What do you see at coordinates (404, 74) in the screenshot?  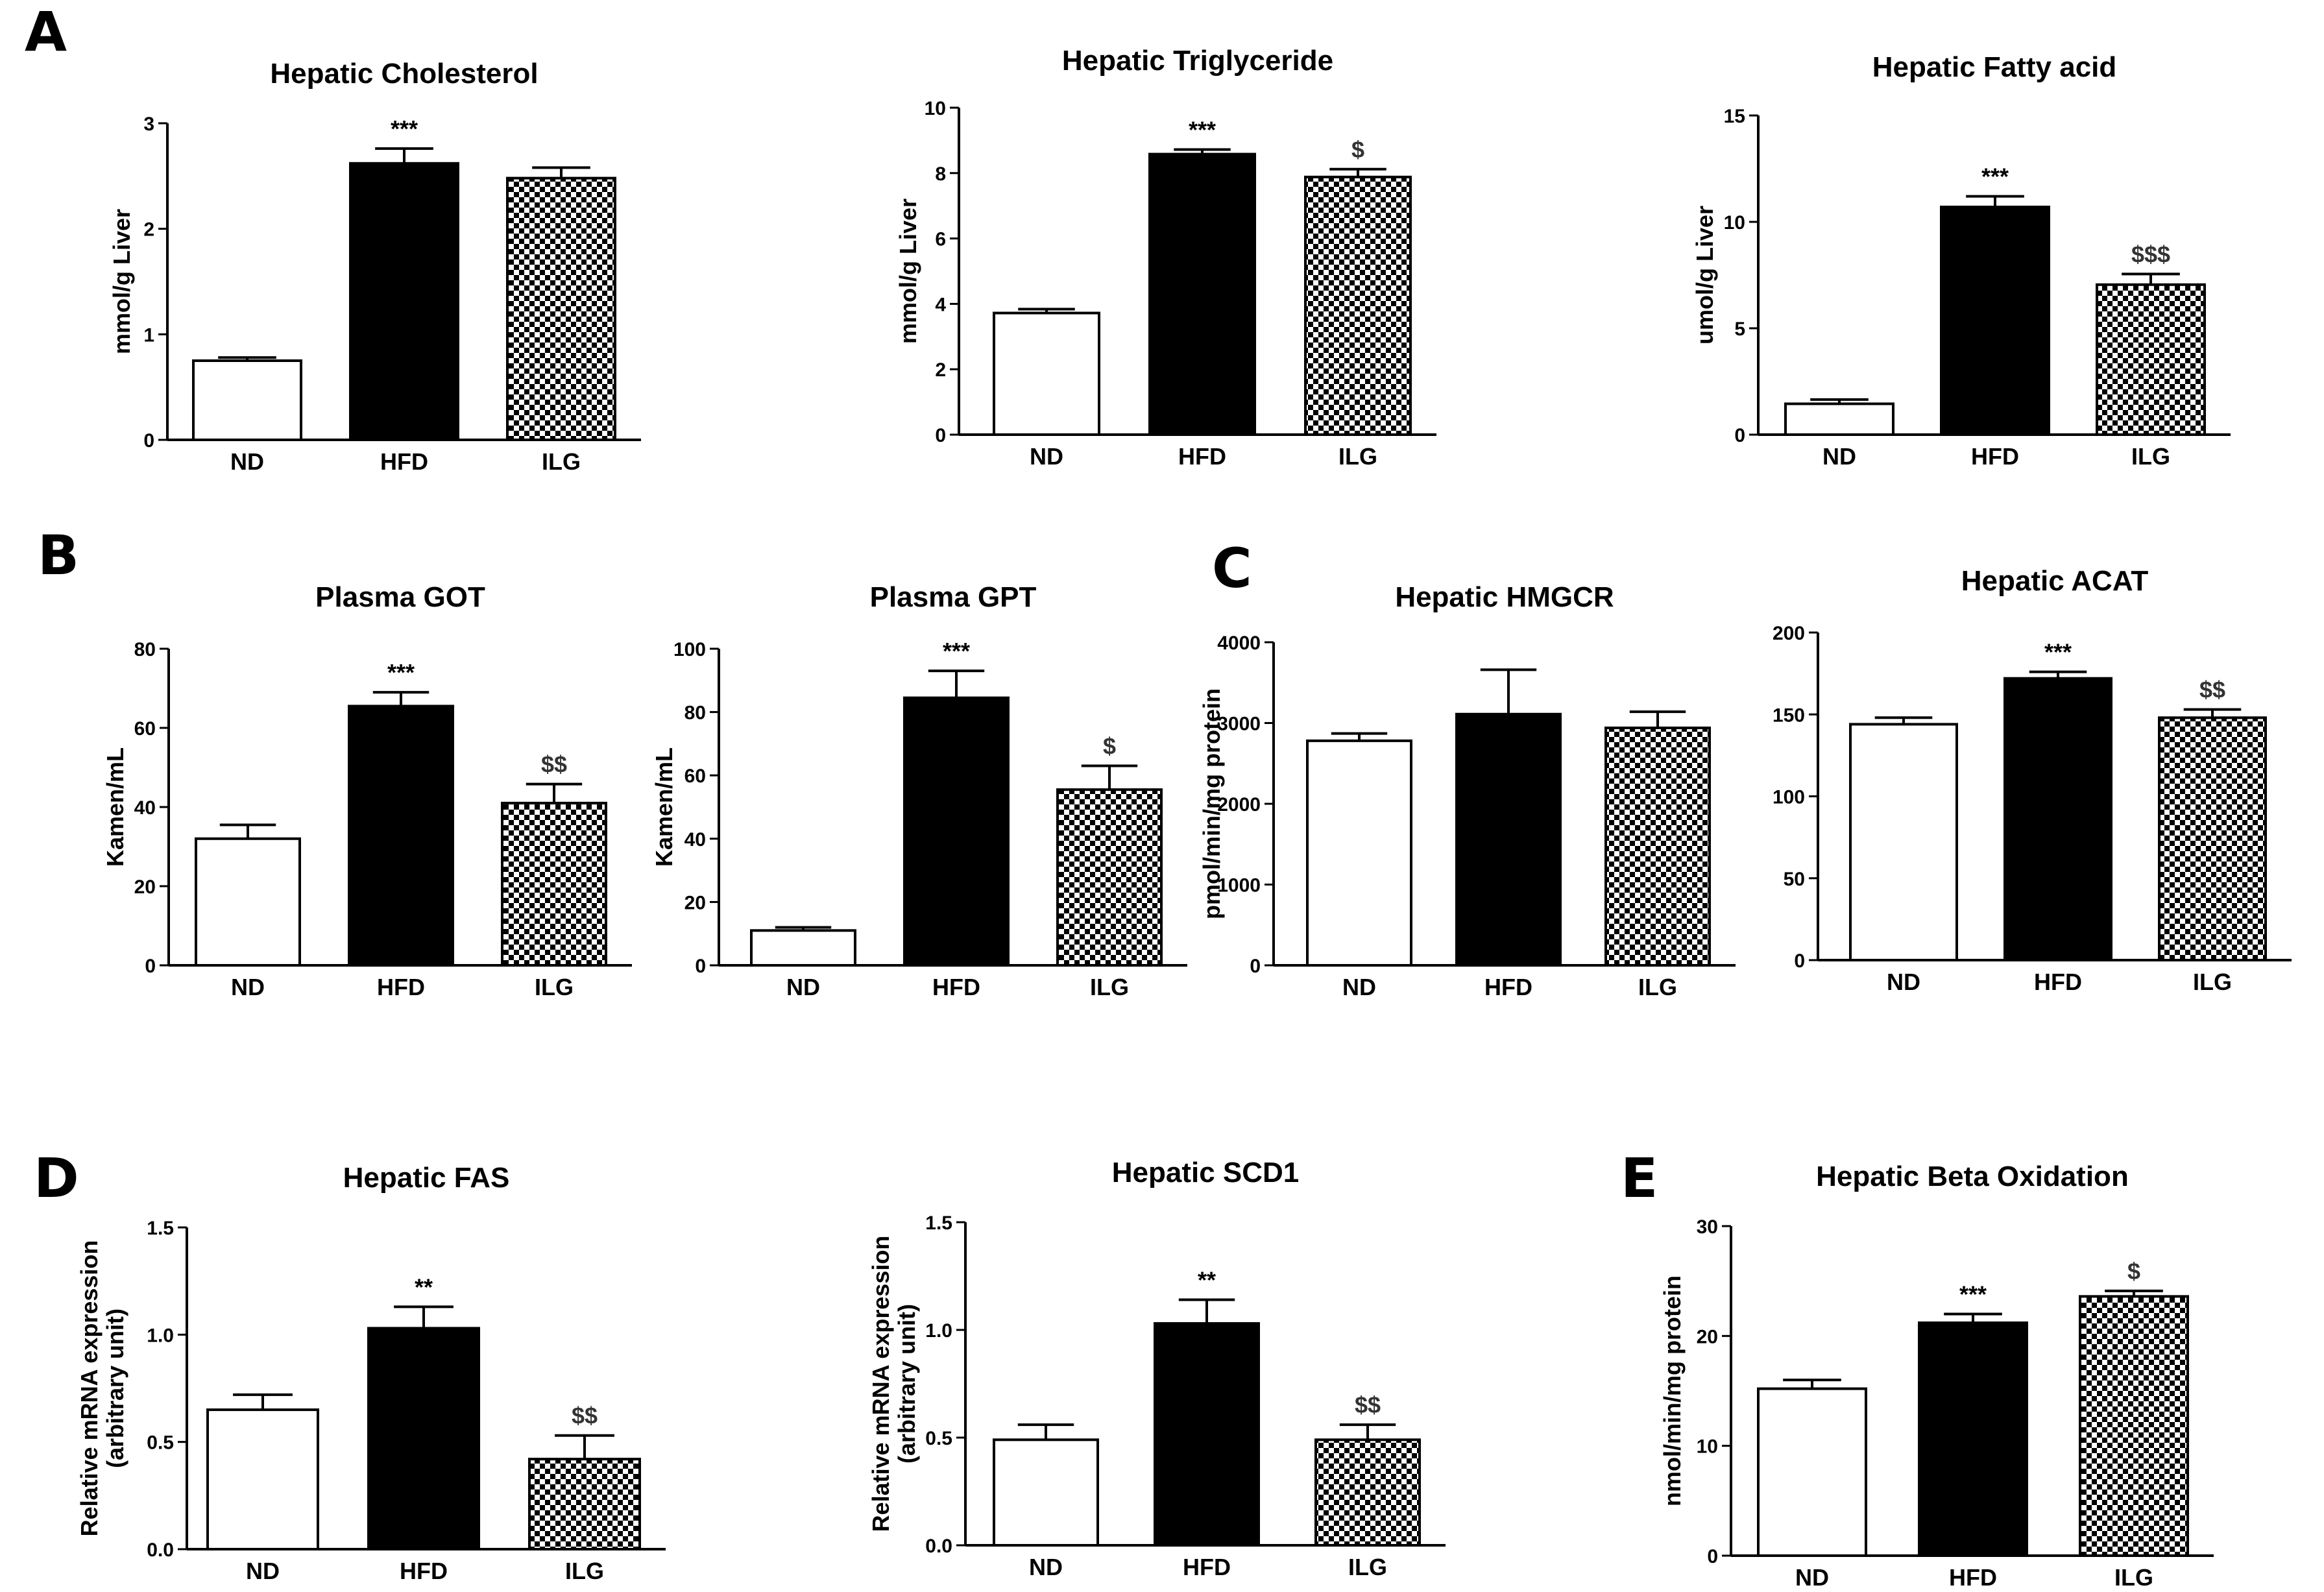 I see `chart-title: Hepatic Cholesterol` at bounding box center [404, 74].